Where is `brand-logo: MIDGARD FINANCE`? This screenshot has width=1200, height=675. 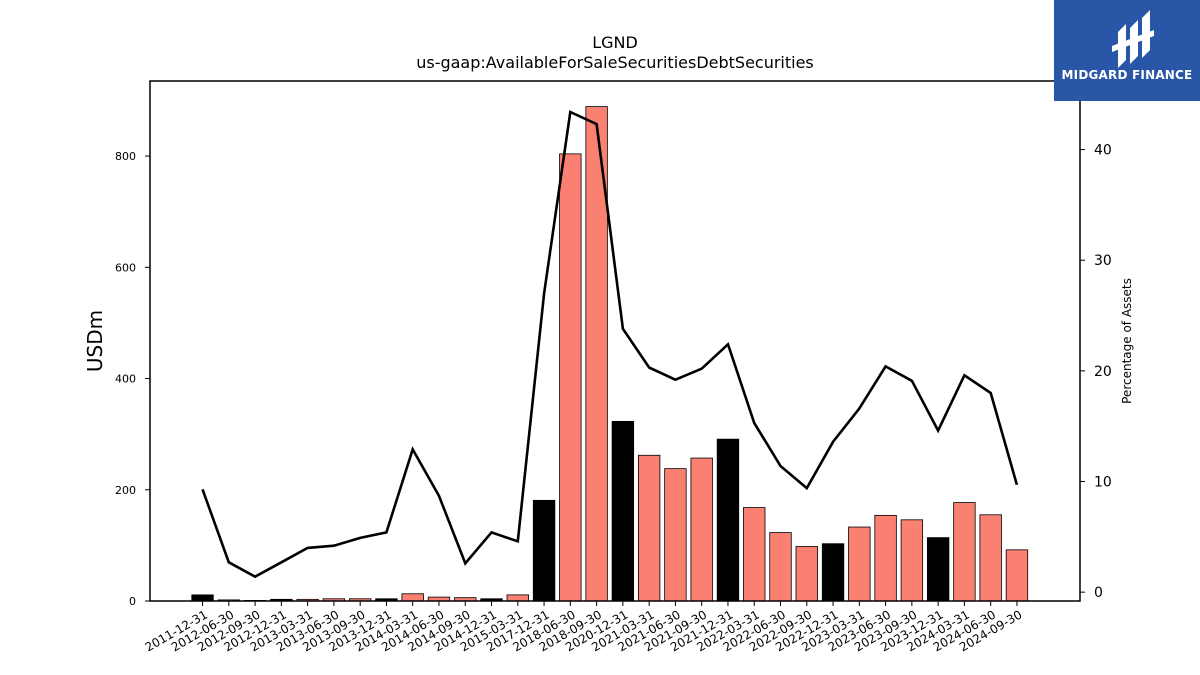
brand-logo: MIDGARD FINANCE is located at coordinates (1127, 50).